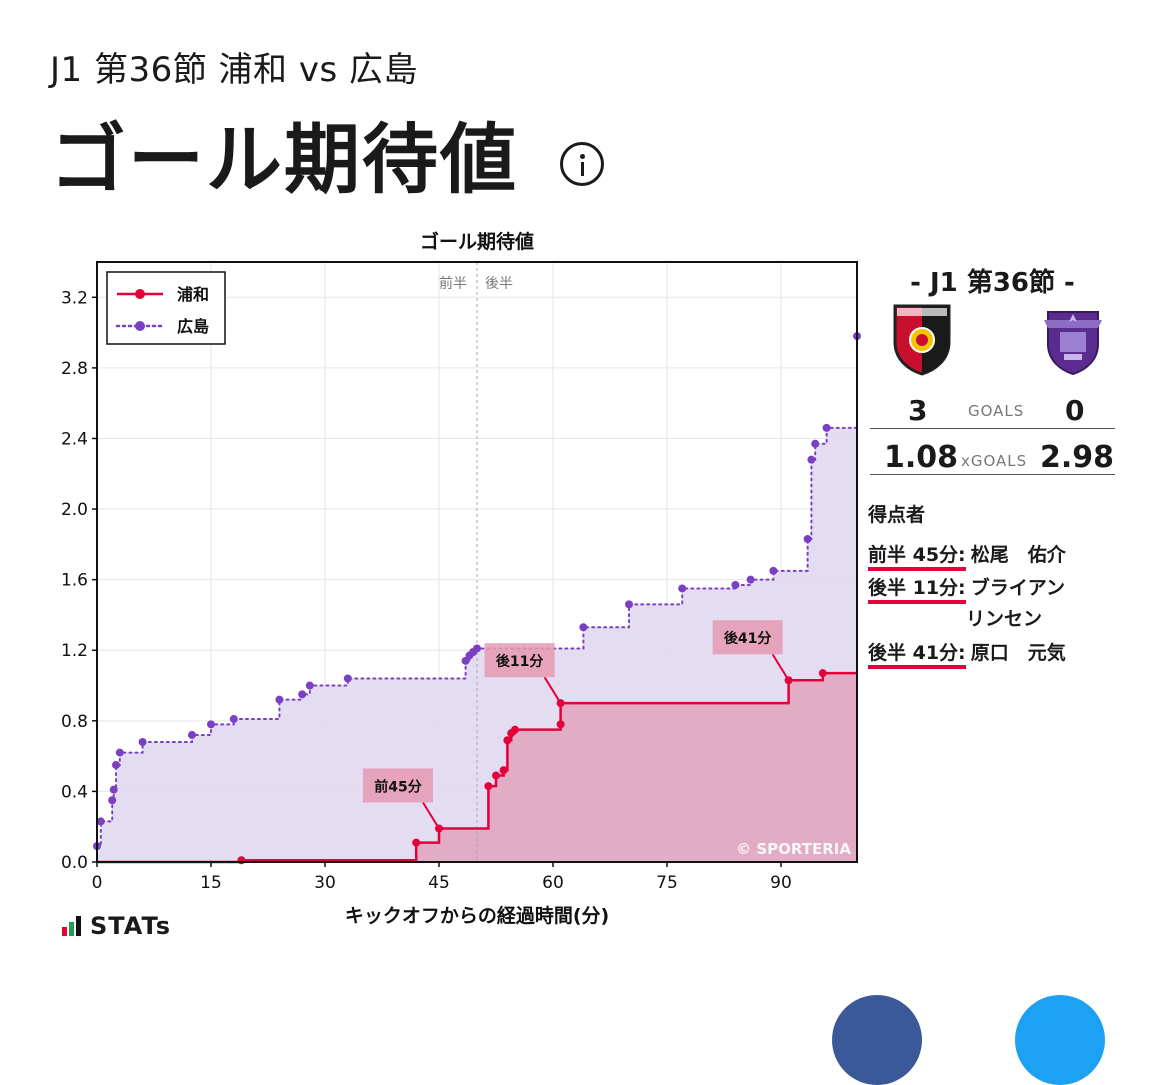  Describe the element at coordinates (130, 926) in the screenshot. I see `stats-logo-text: STATs` at that location.